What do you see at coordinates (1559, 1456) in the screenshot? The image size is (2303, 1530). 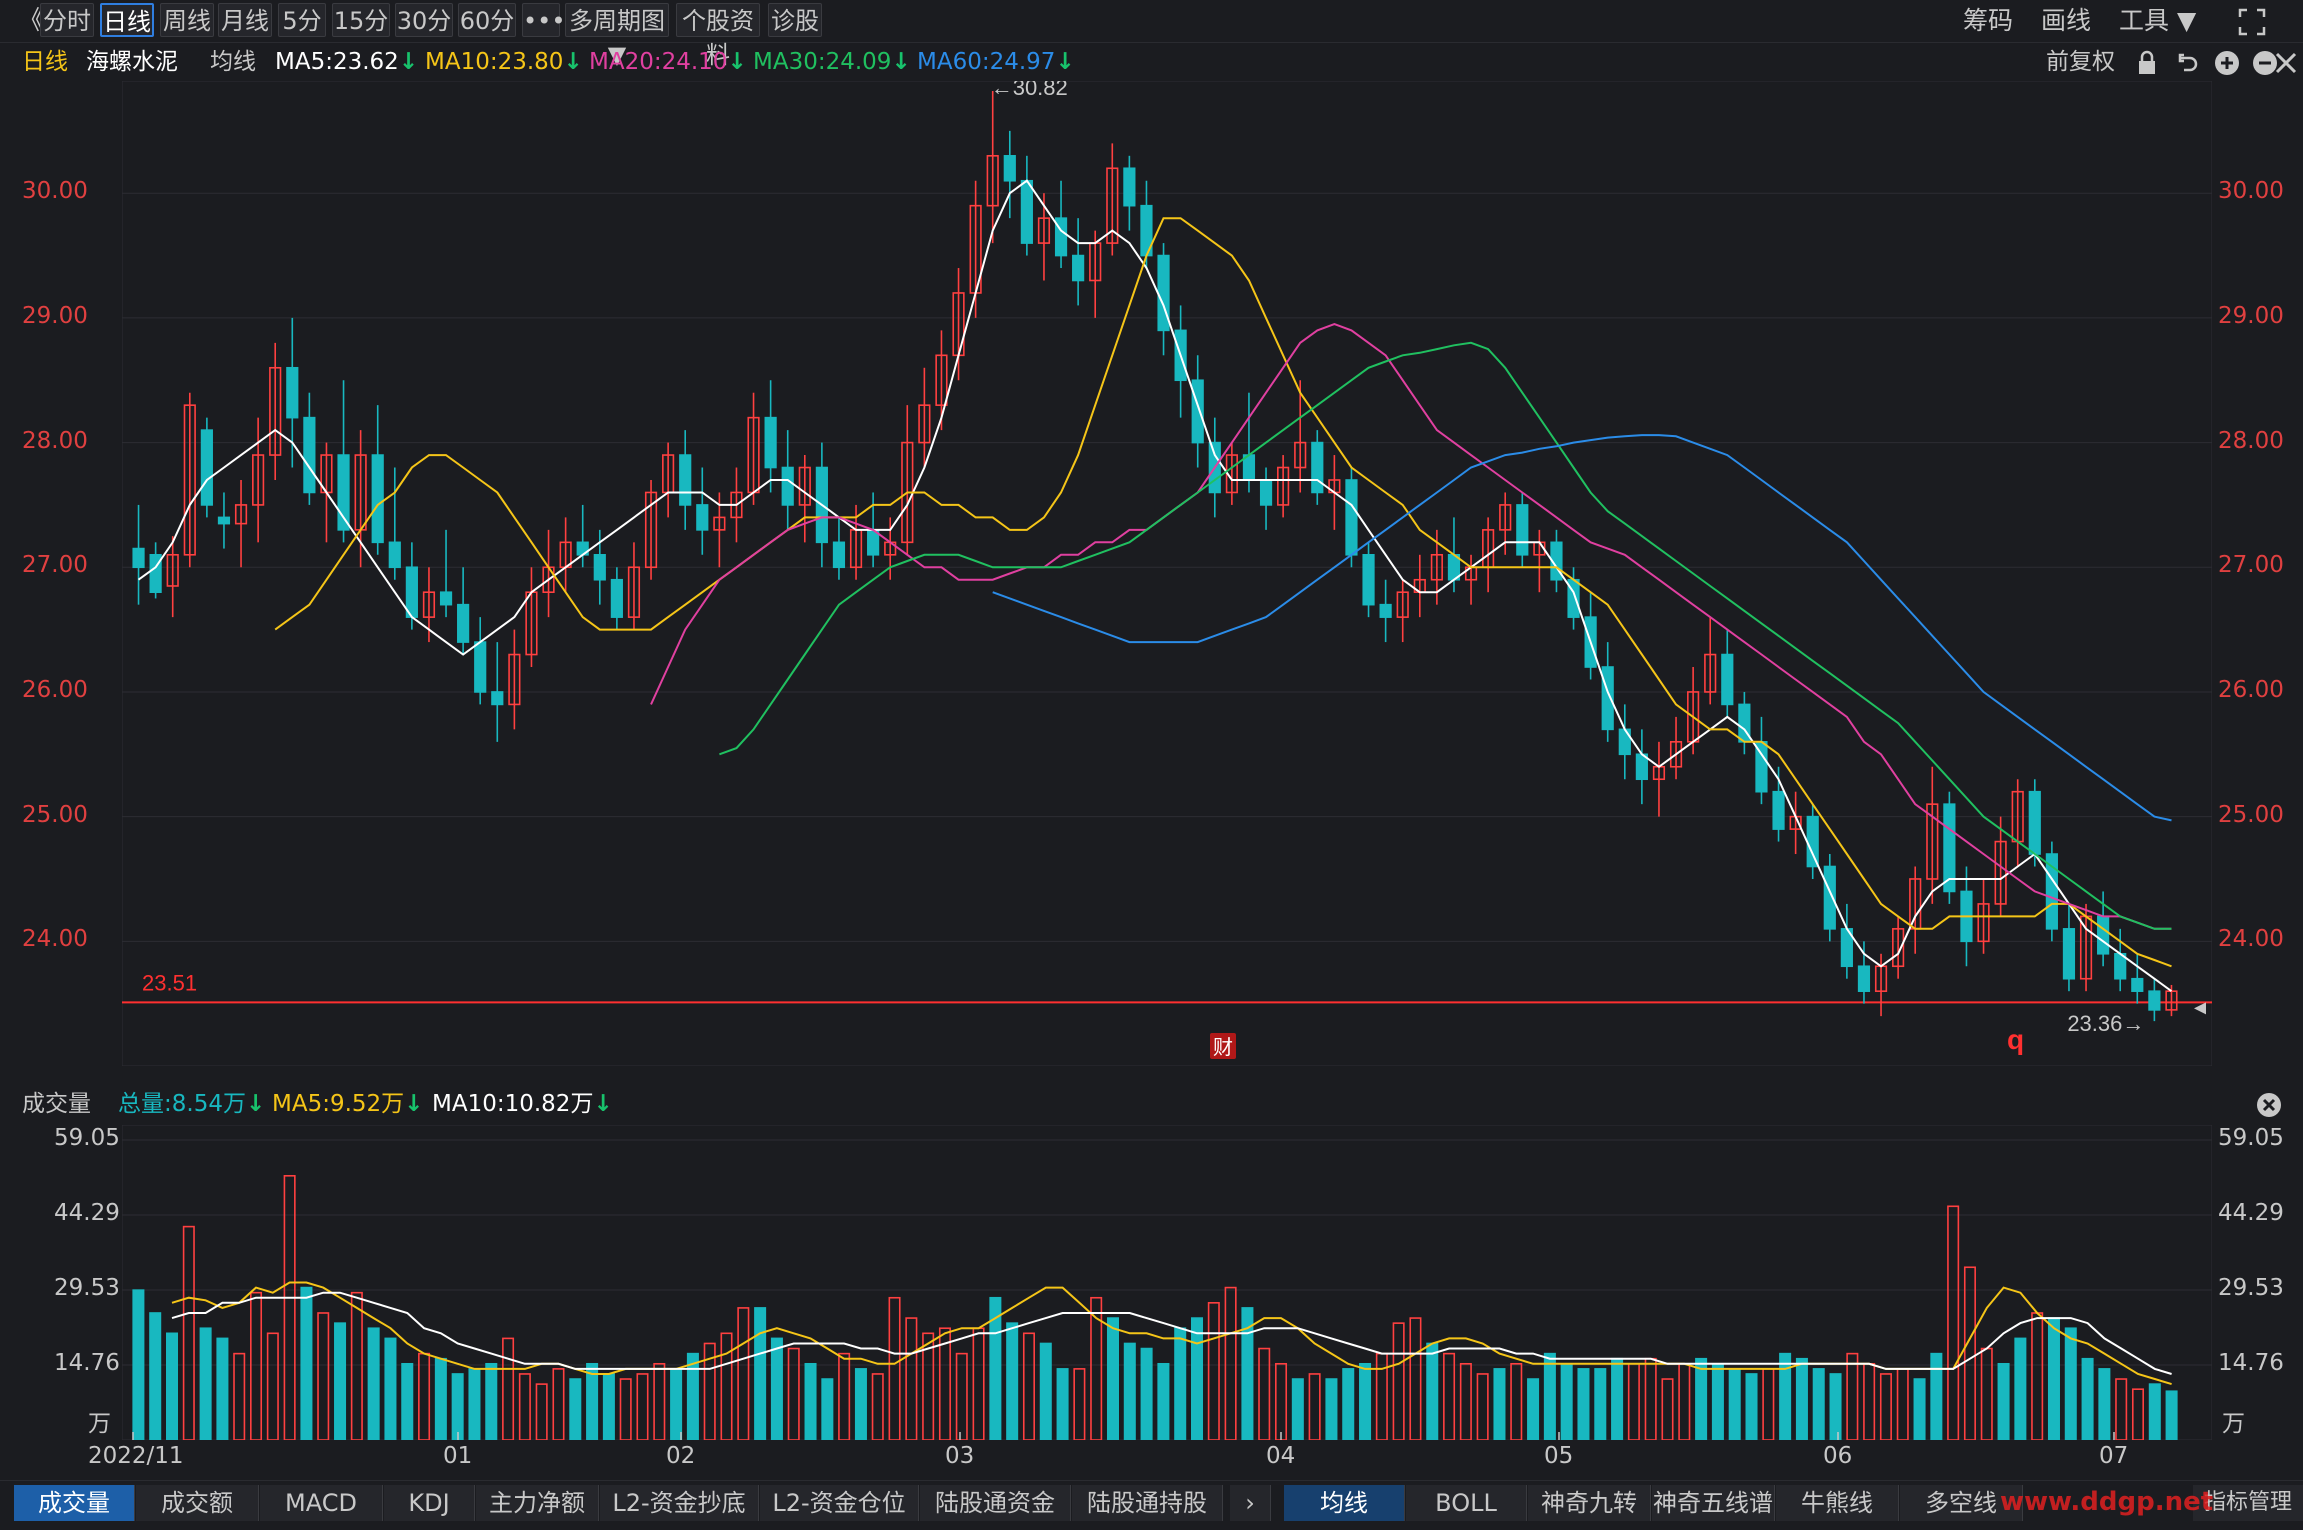 I see `x-tick-label: 05` at bounding box center [1559, 1456].